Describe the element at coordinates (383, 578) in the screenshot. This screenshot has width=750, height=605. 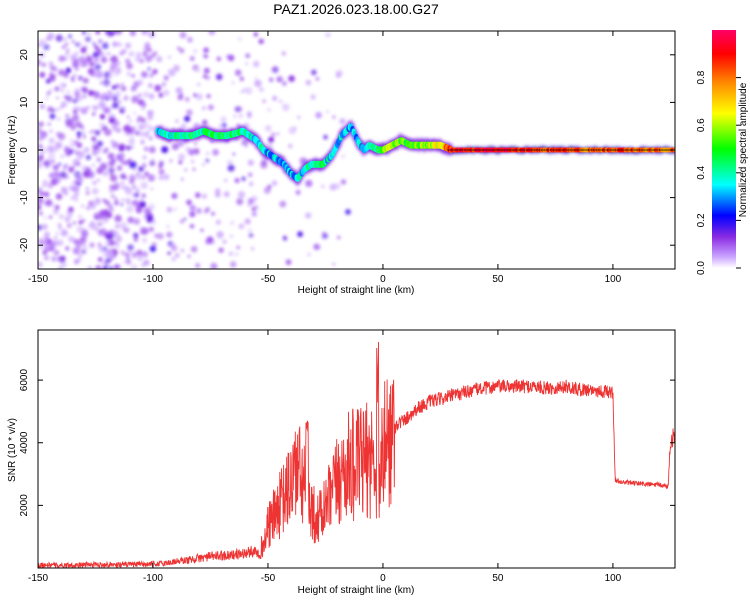
I see `snr-x-tick-label: 0` at that location.